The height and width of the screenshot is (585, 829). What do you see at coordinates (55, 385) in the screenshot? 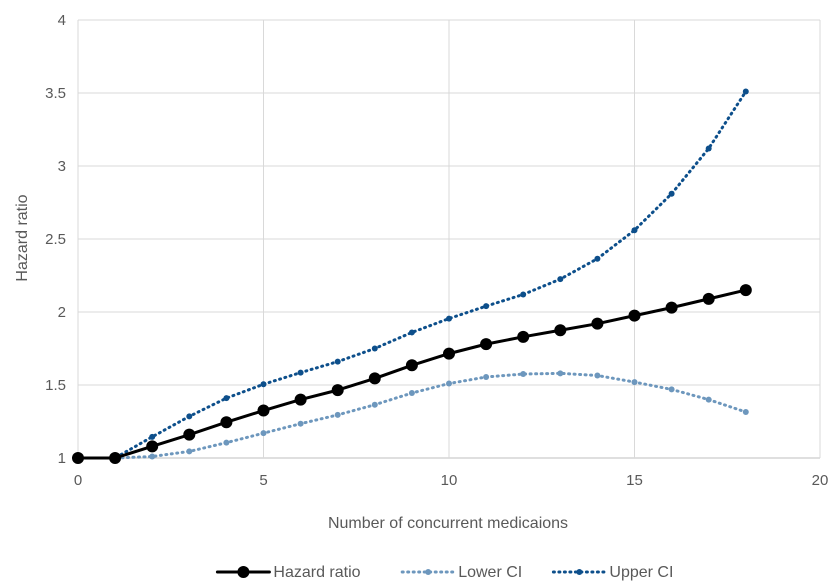
I see `y-tick-label: 1.5` at bounding box center [55, 385].